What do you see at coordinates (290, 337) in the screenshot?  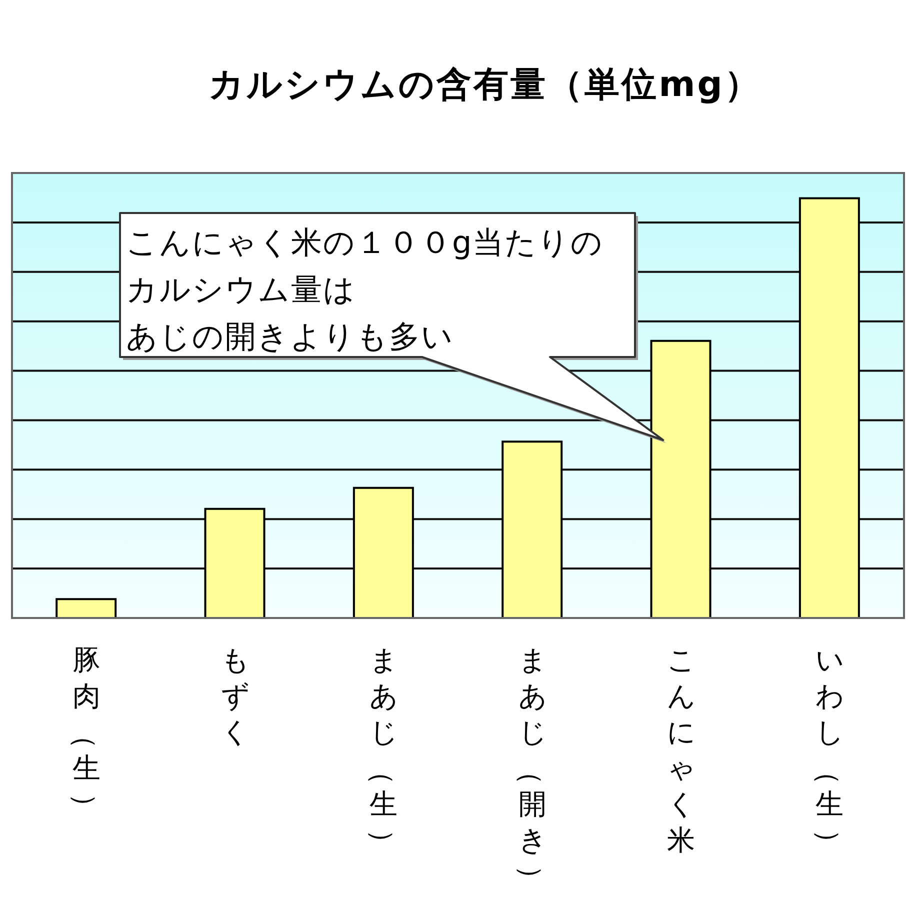 I see `annotation: あじの開きよりも多い` at bounding box center [290, 337].